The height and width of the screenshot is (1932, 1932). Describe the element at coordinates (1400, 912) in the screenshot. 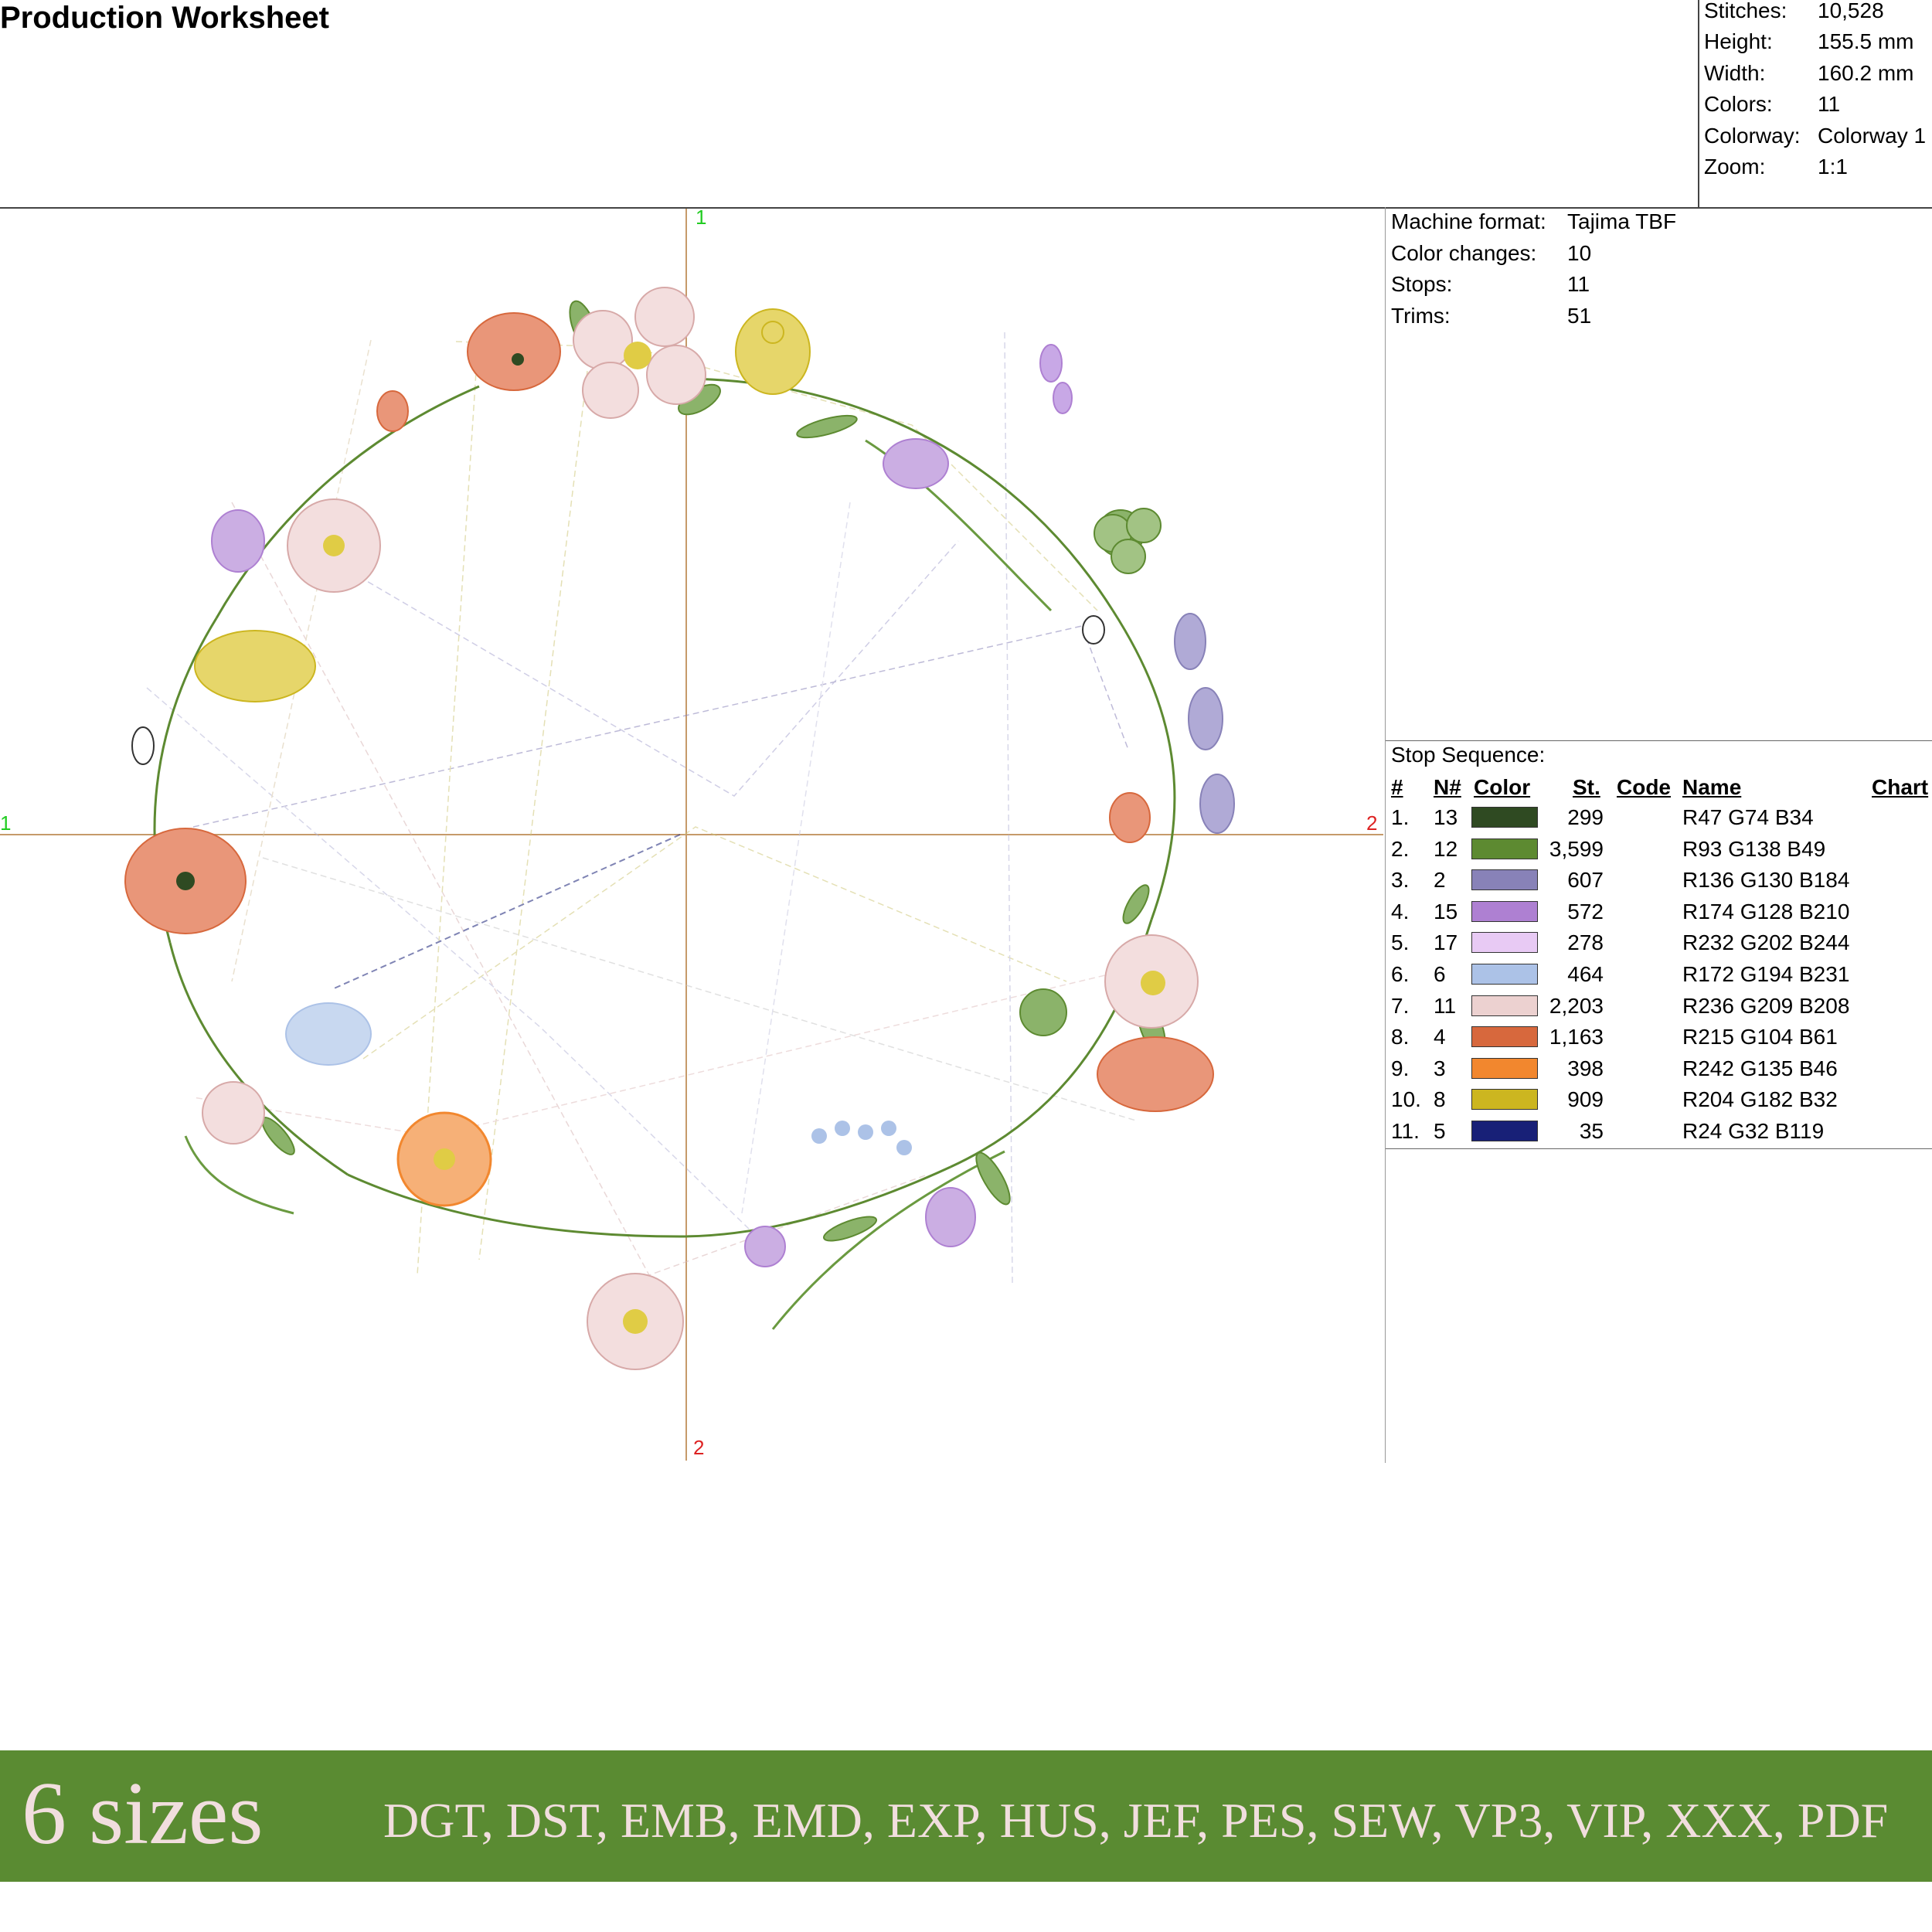

I see `row-number: 4.` at that location.